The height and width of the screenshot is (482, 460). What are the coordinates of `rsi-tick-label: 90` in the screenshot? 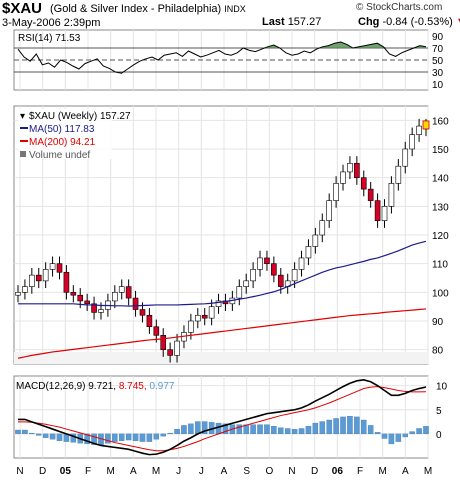 It's located at (438, 37).